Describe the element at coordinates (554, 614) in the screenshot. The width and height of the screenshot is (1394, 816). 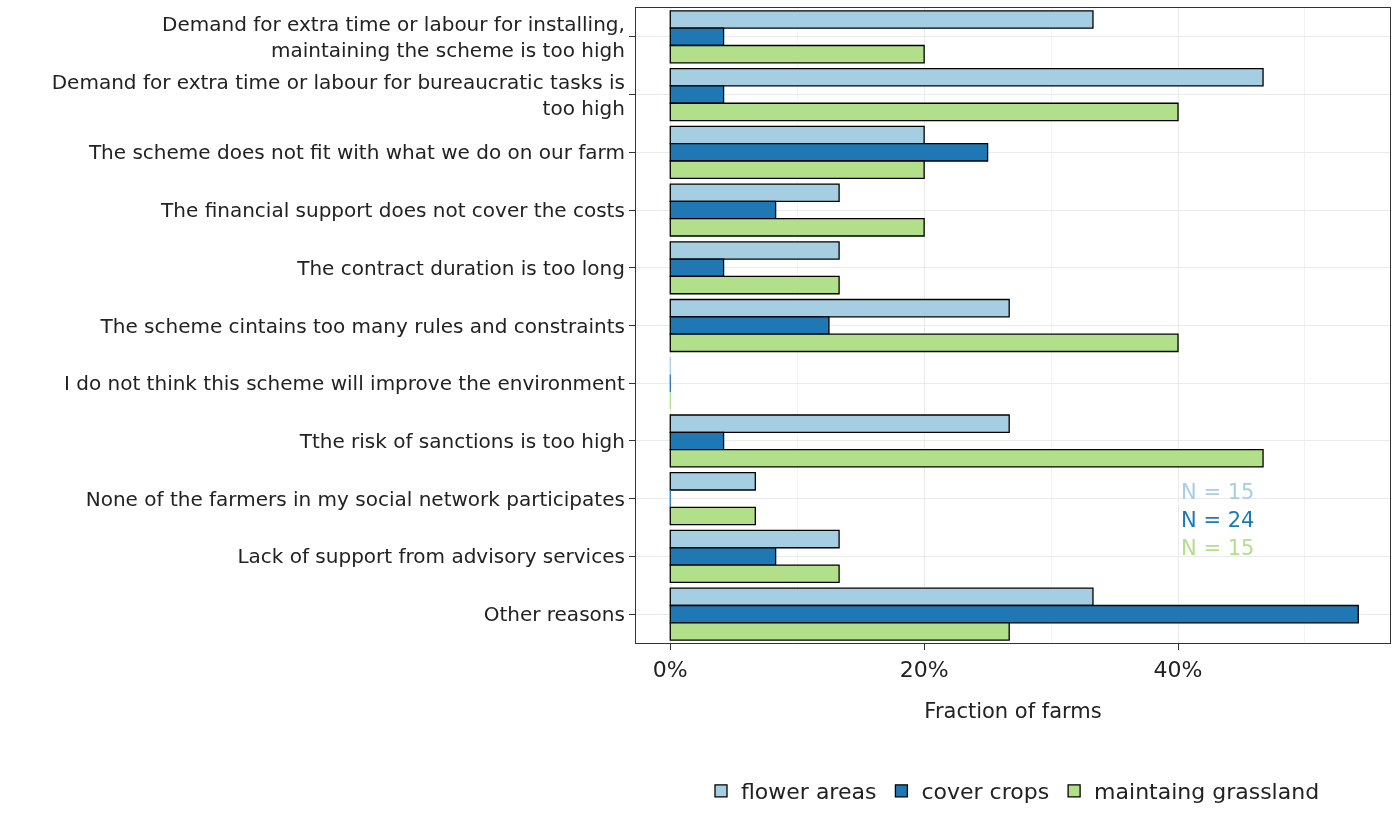
I see `y-tick-label: Other reasons` at that location.